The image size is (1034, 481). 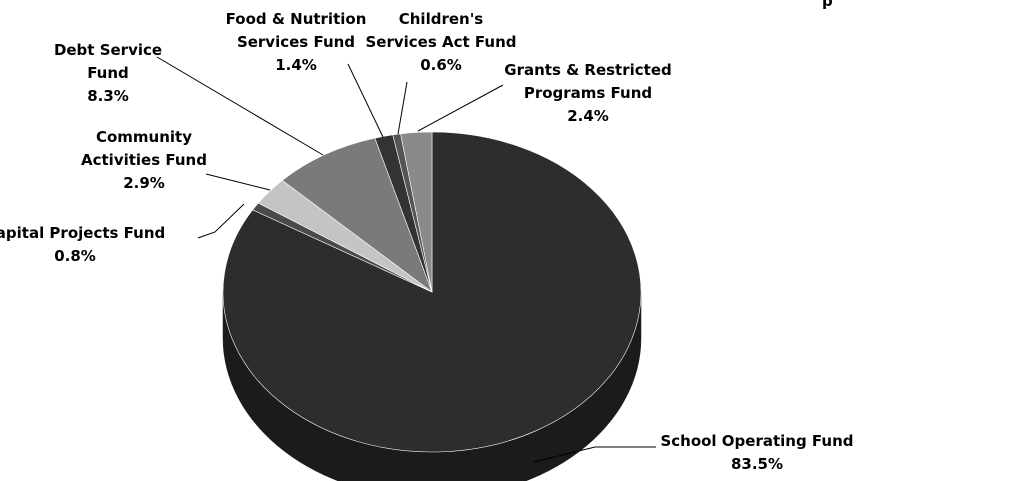 I want to click on slice-percent-label: 2.4%, so click(x=588, y=116).